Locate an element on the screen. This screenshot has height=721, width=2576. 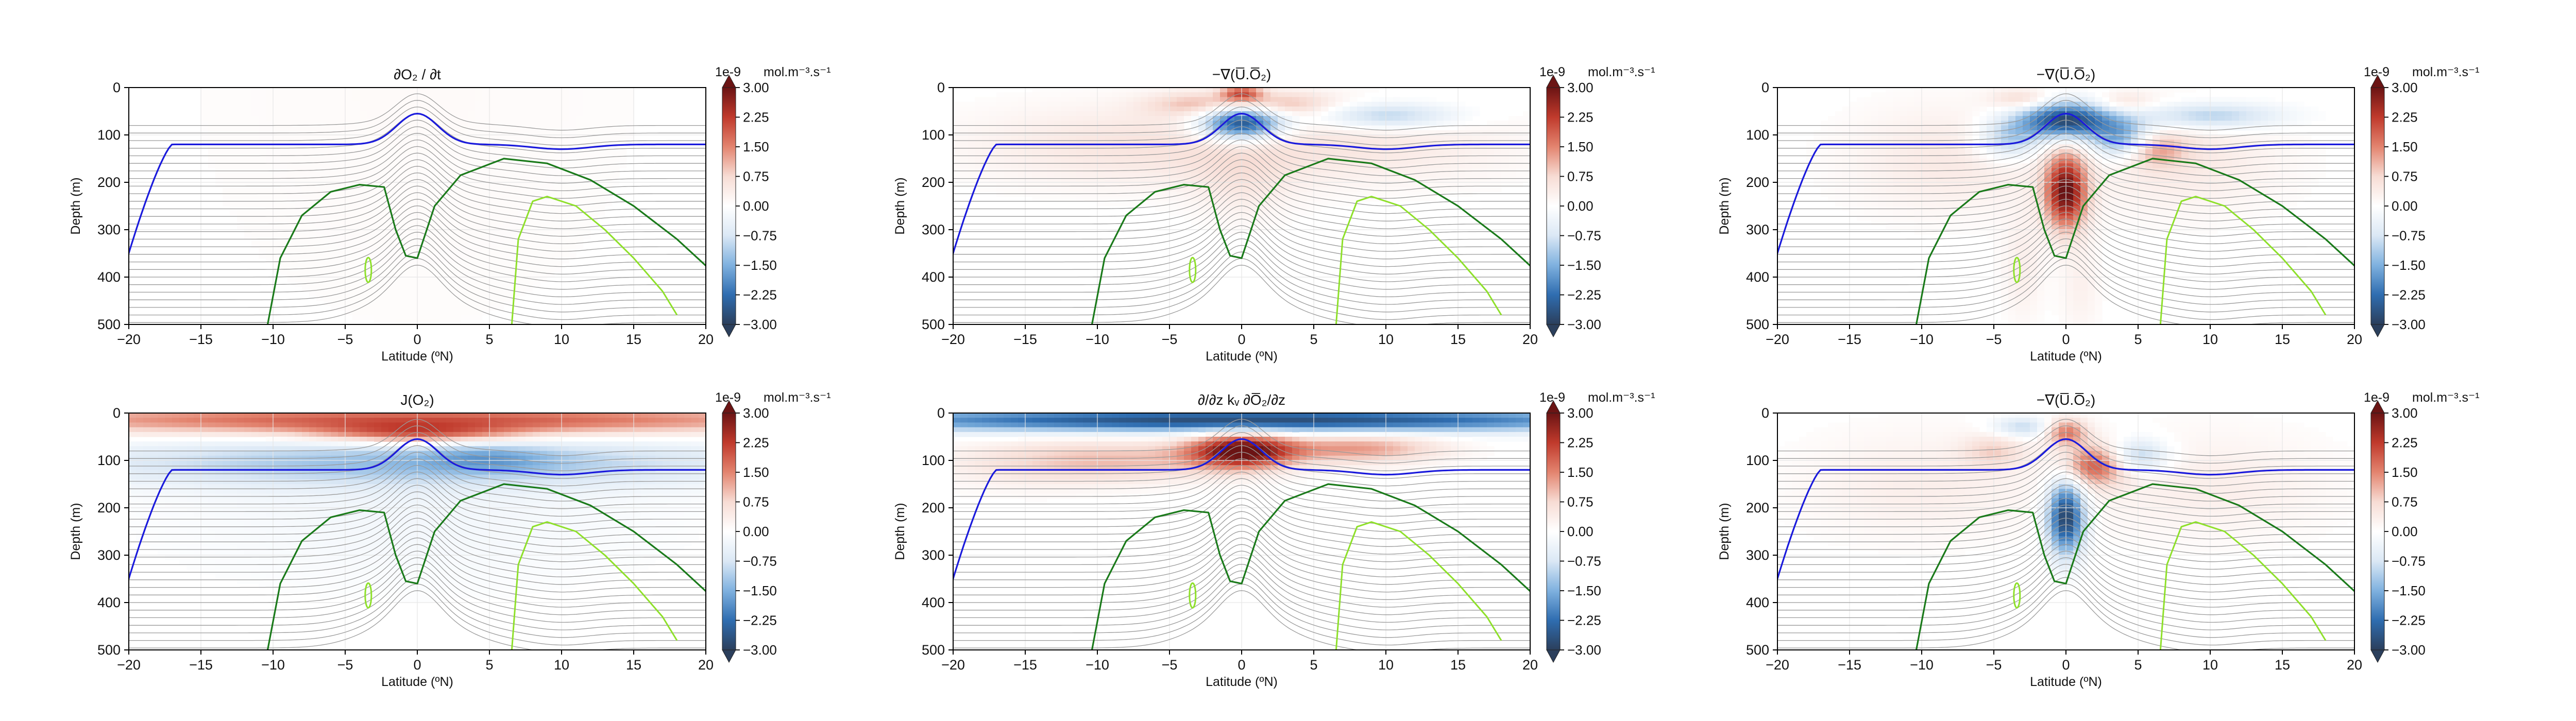
colorbar-unit: mol.m⁻³.s⁻¹ is located at coordinates (1621, 72).